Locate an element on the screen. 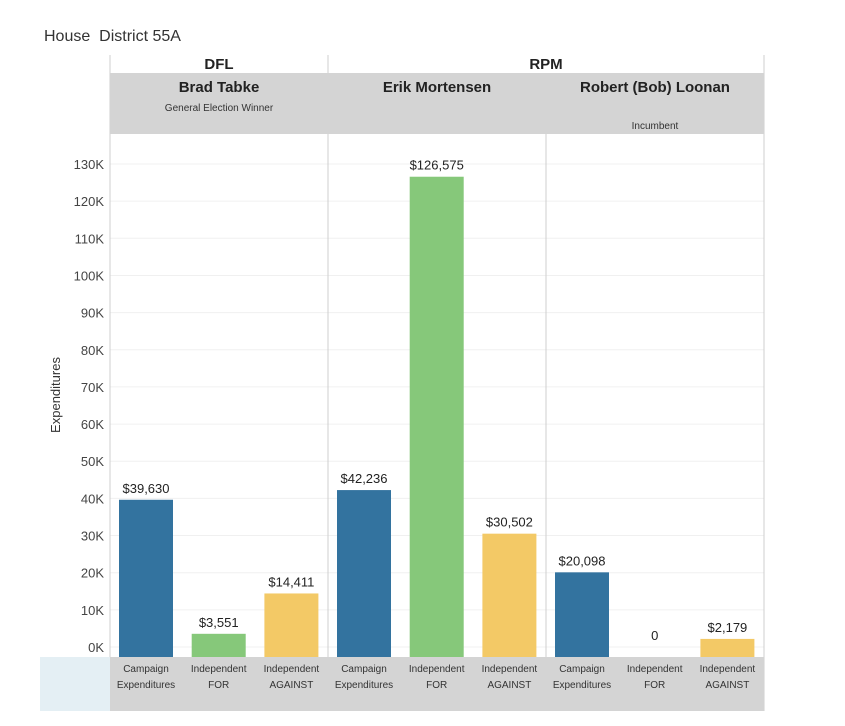  category-label-band is located at coordinates (437, 684).